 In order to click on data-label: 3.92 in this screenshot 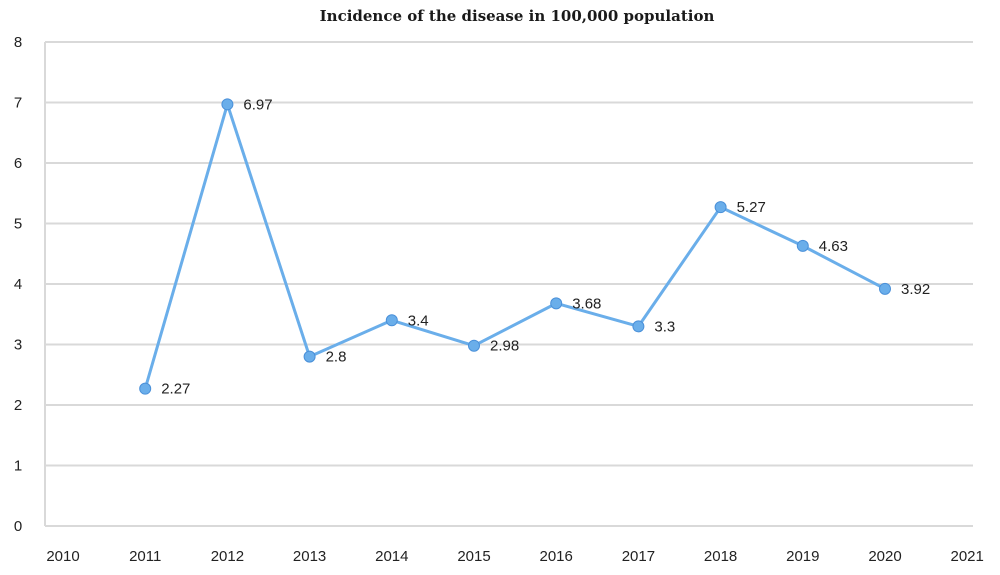, I will do `click(915, 289)`.